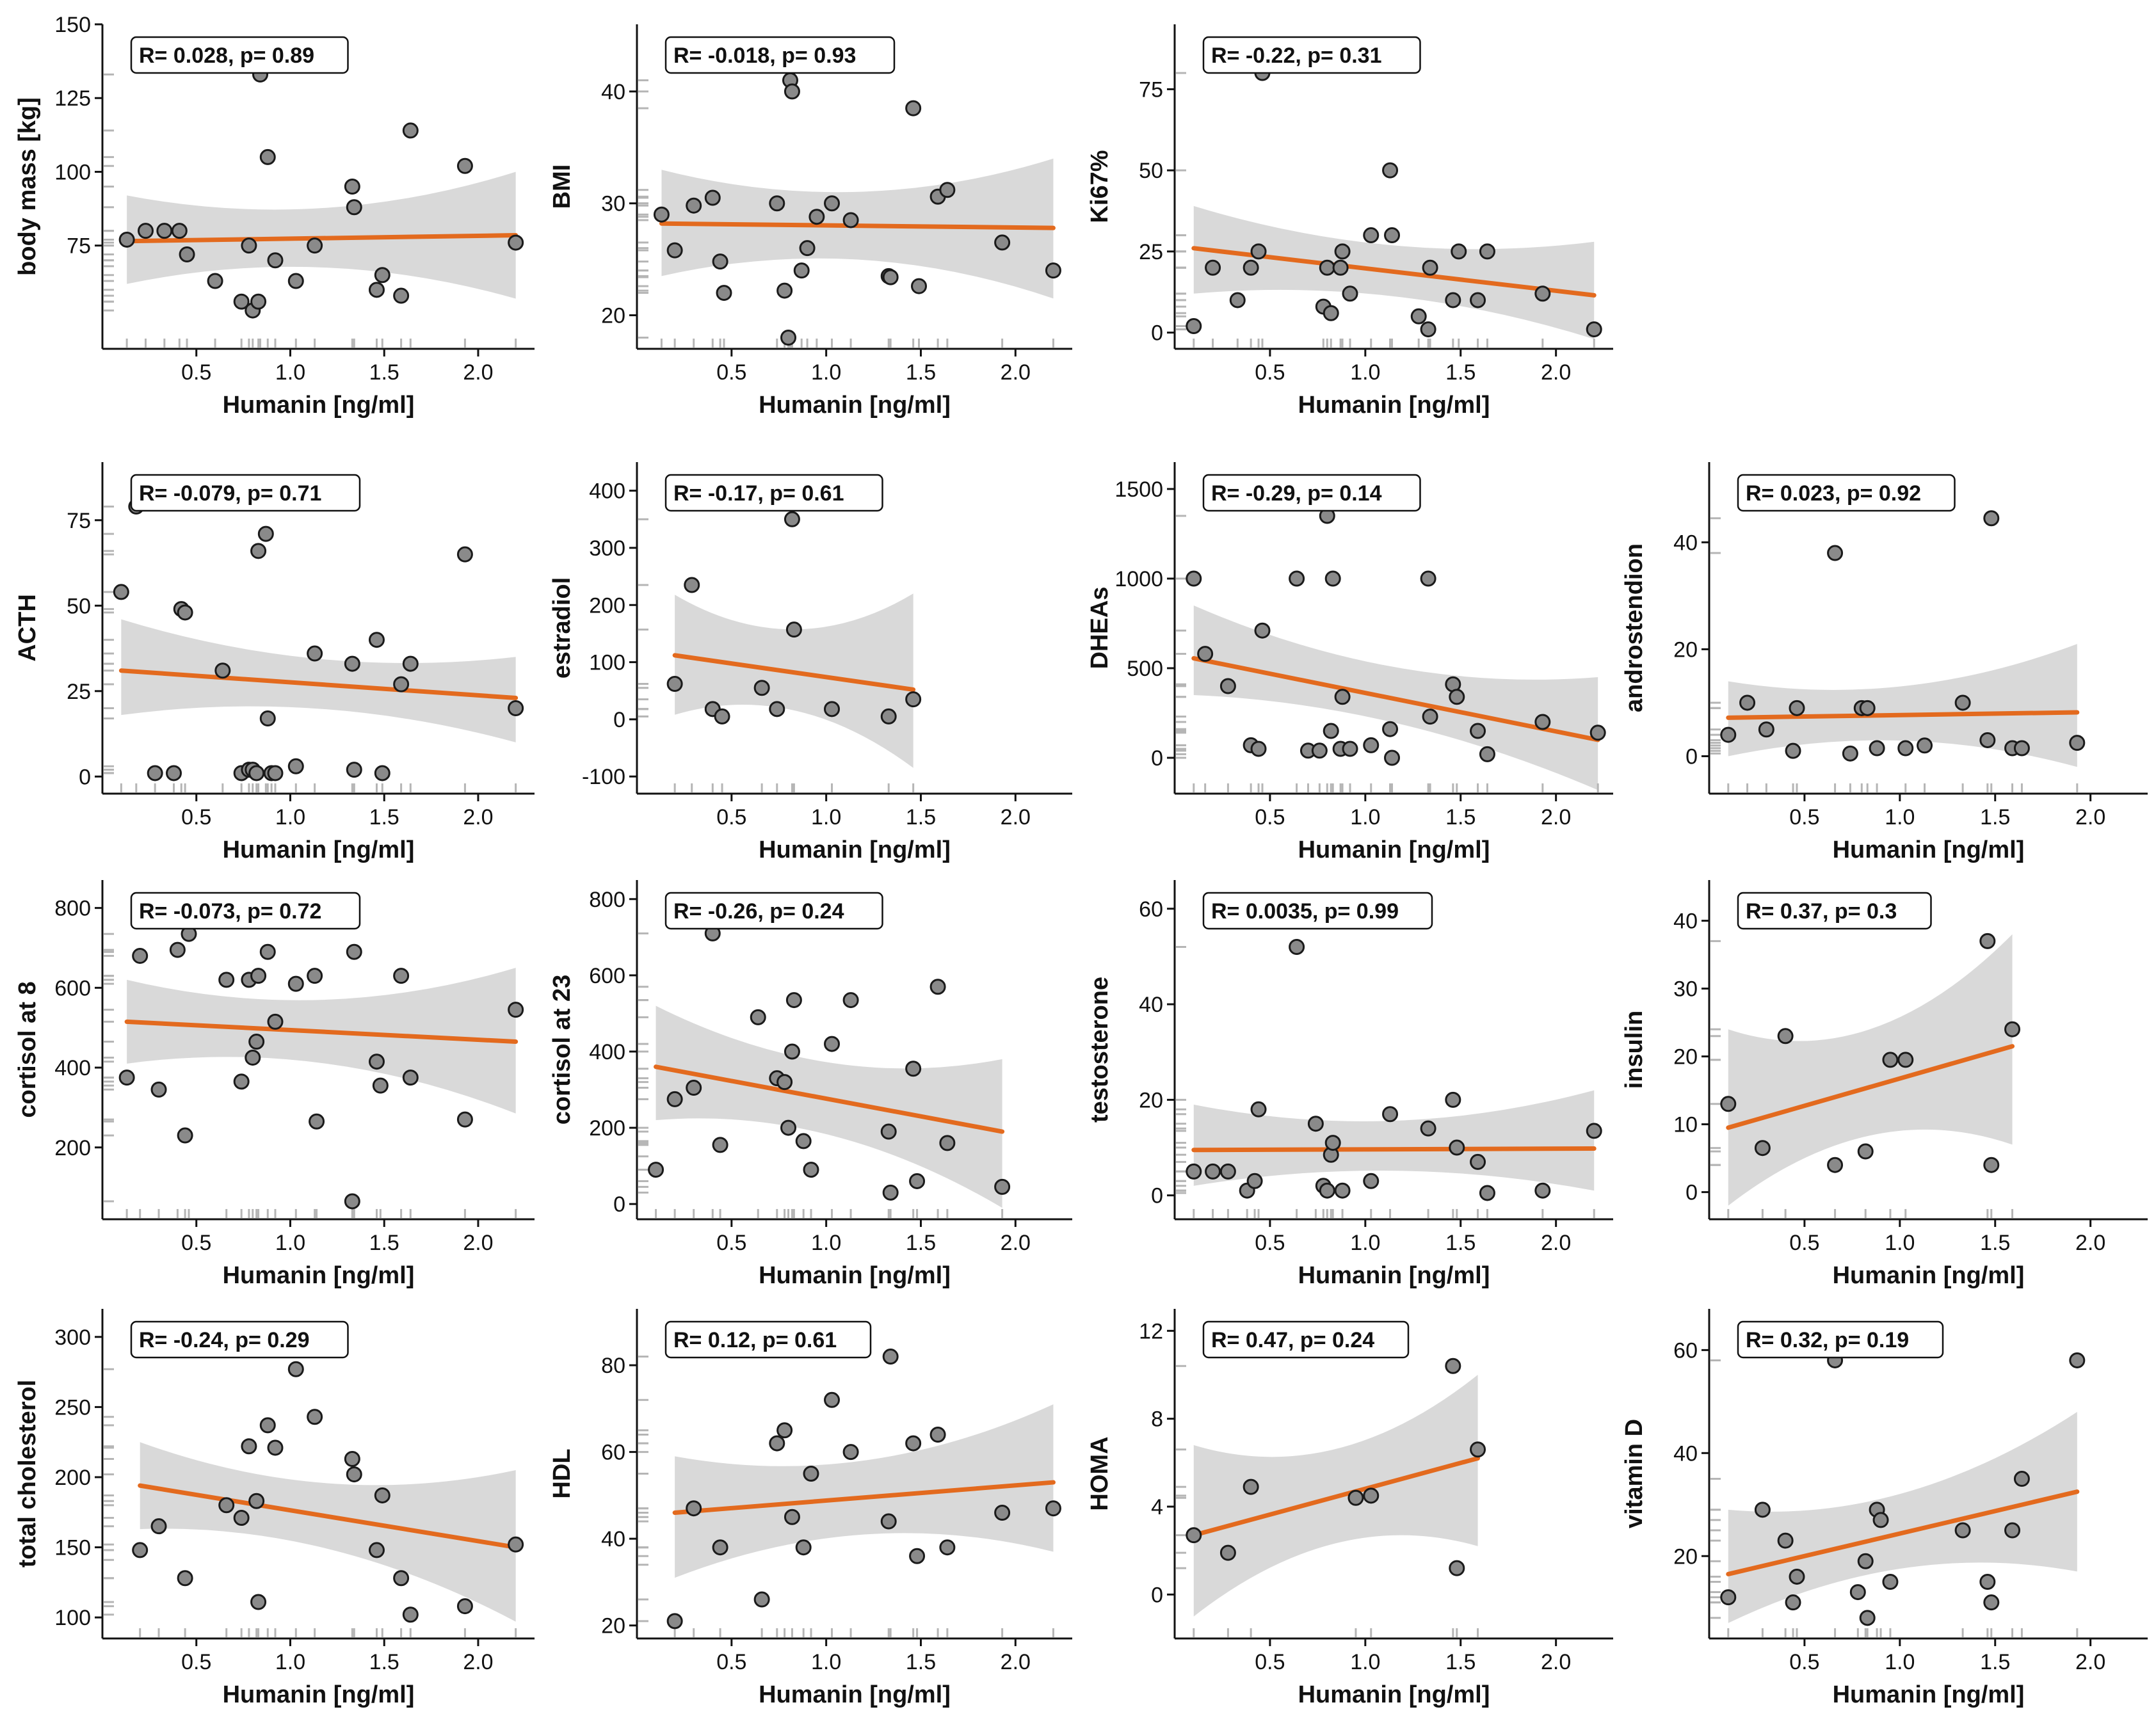 This screenshot has height=1730, width=2156. I want to click on stats-annotation: R= -0.079, p= 0.71, so click(230, 494).